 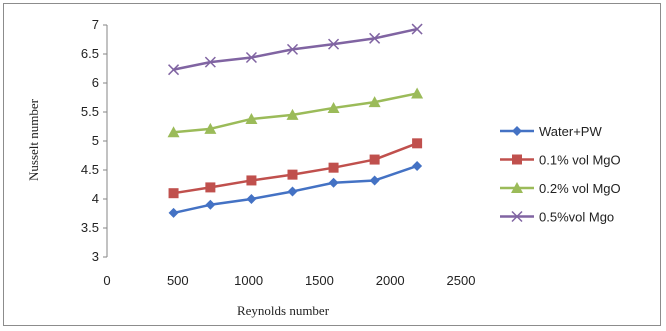 What do you see at coordinates (106, 280) in the screenshot?
I see `x-tick-label: 0` at bounding box center [106, 280].